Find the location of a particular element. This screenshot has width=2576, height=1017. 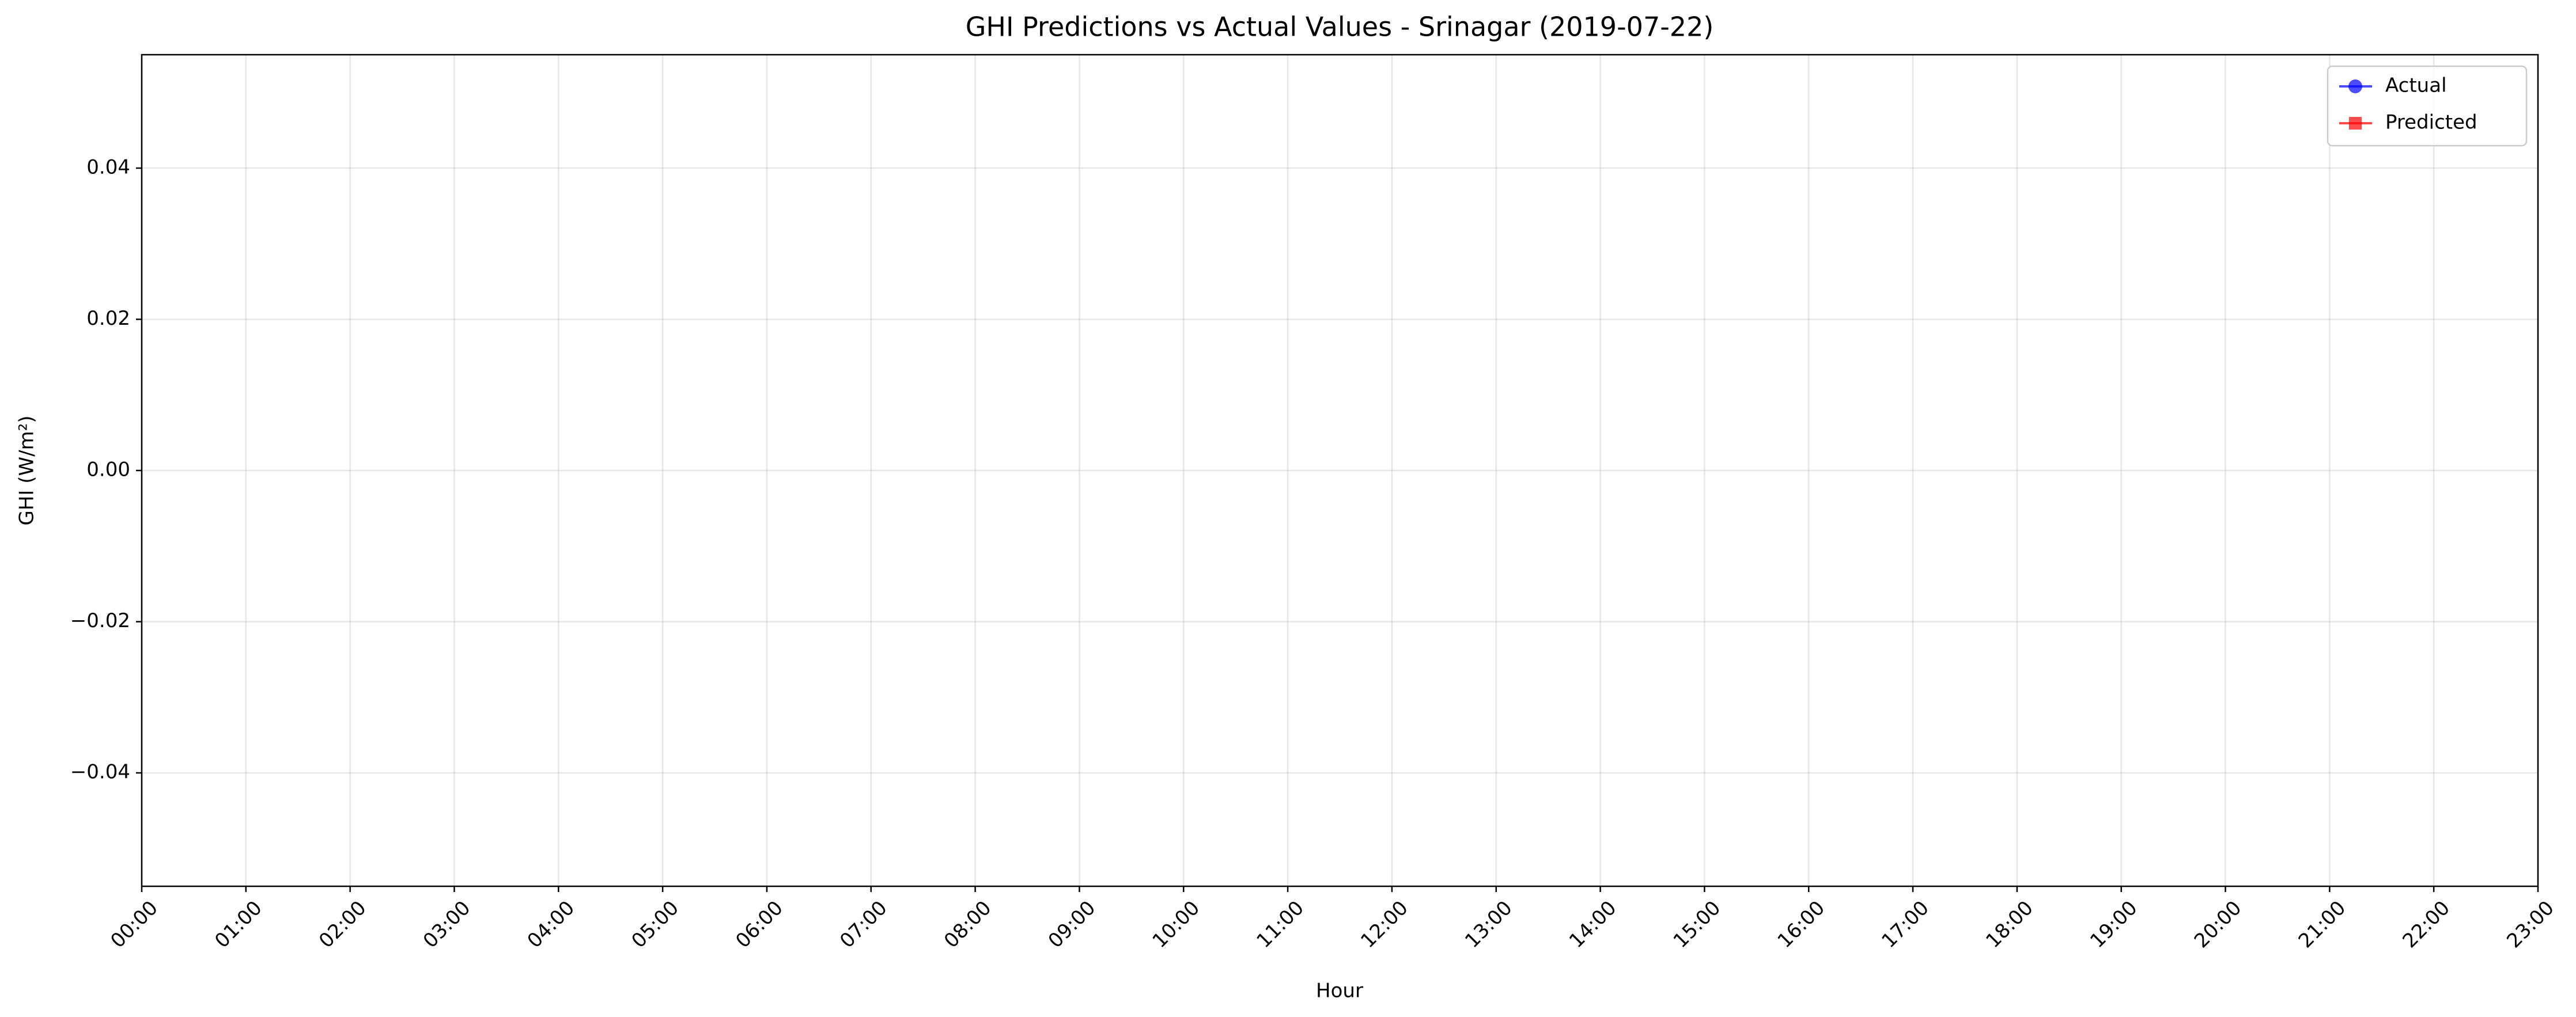

y-tick-label: 0.02 is located at coordinates (108, 318).